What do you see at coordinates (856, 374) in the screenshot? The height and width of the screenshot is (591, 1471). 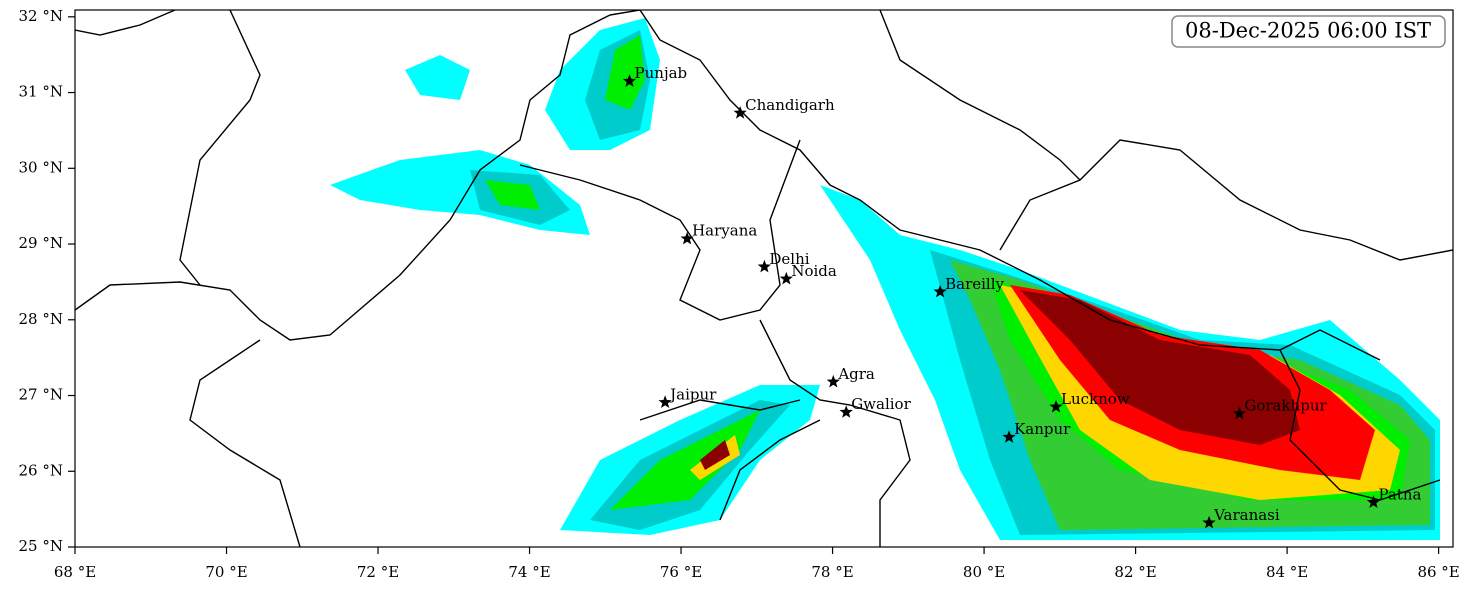 I see `city-label: Agra` at bounding box center [856, 374].